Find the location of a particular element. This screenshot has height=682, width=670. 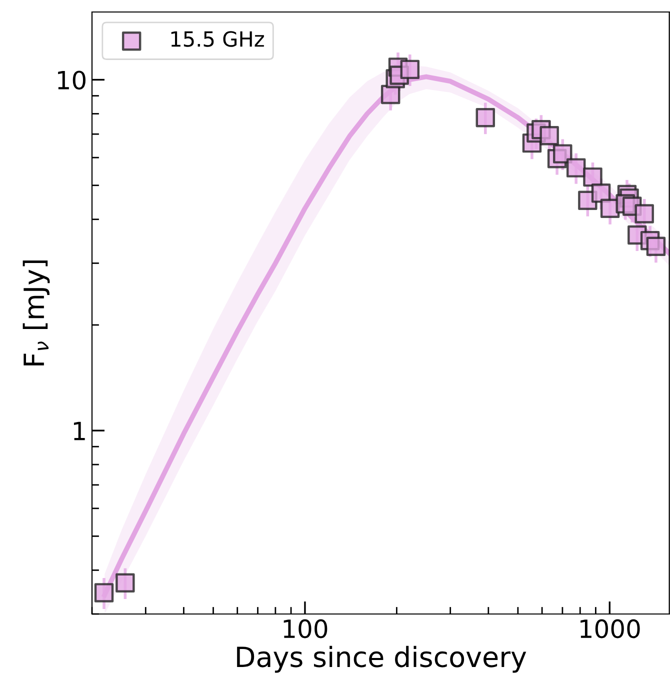

x-tick-label: 100 is located at coordinates (306, 628).